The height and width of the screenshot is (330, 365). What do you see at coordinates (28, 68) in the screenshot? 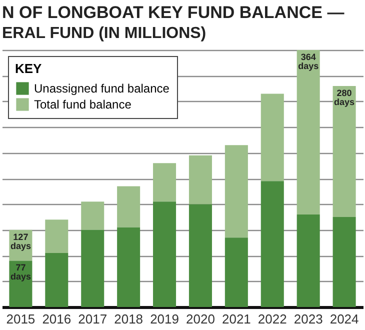
I see `legend-title: KEY` at bounding box center [28, 68].